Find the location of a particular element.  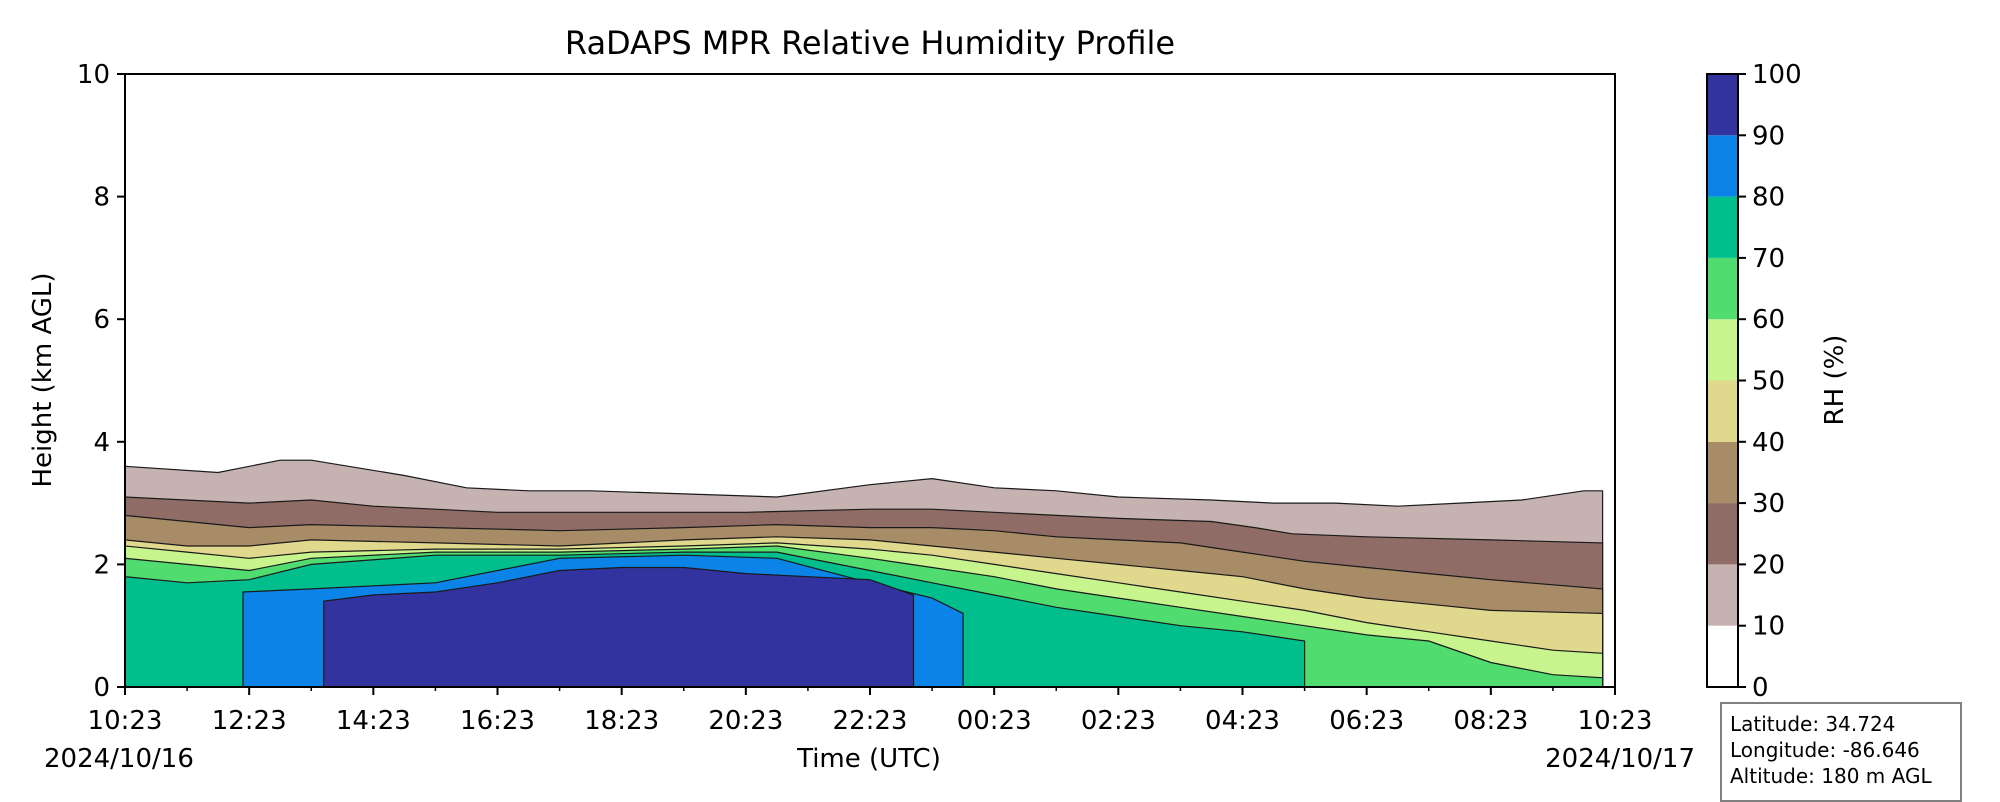

longitude-text: Longitude: -86.646 is located at coordinates (1825, 750).